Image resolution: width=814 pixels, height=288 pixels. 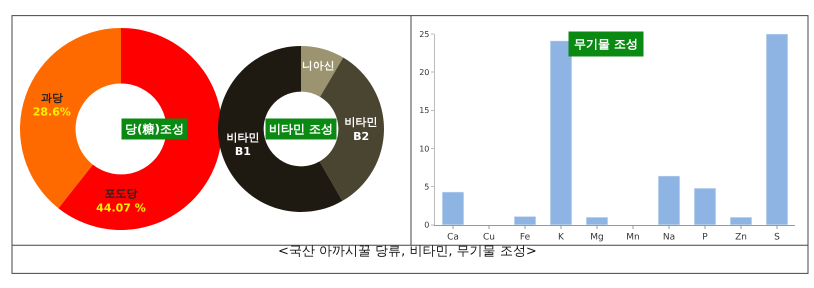 I want to click on y-tick-label: 10, so click(x=424, y=149).